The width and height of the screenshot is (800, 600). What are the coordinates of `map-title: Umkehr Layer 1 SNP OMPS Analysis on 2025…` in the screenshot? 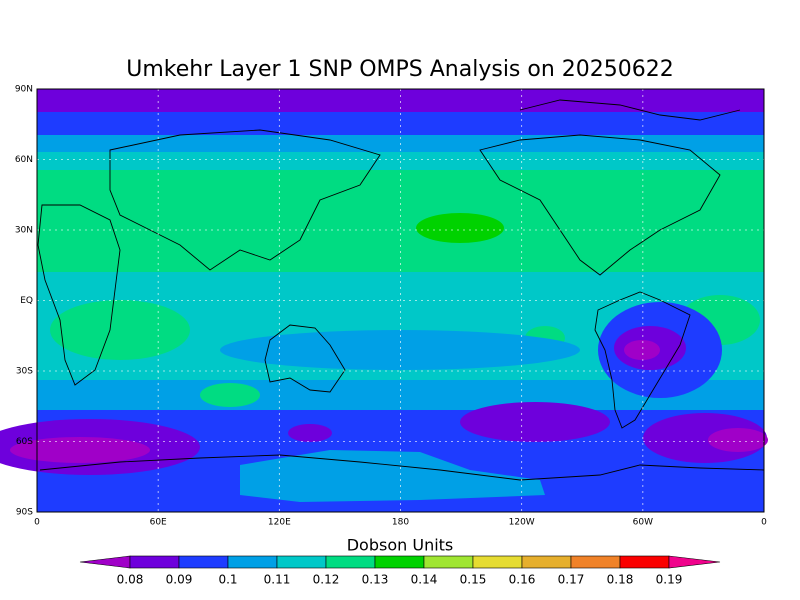 It's located at (400, 69).